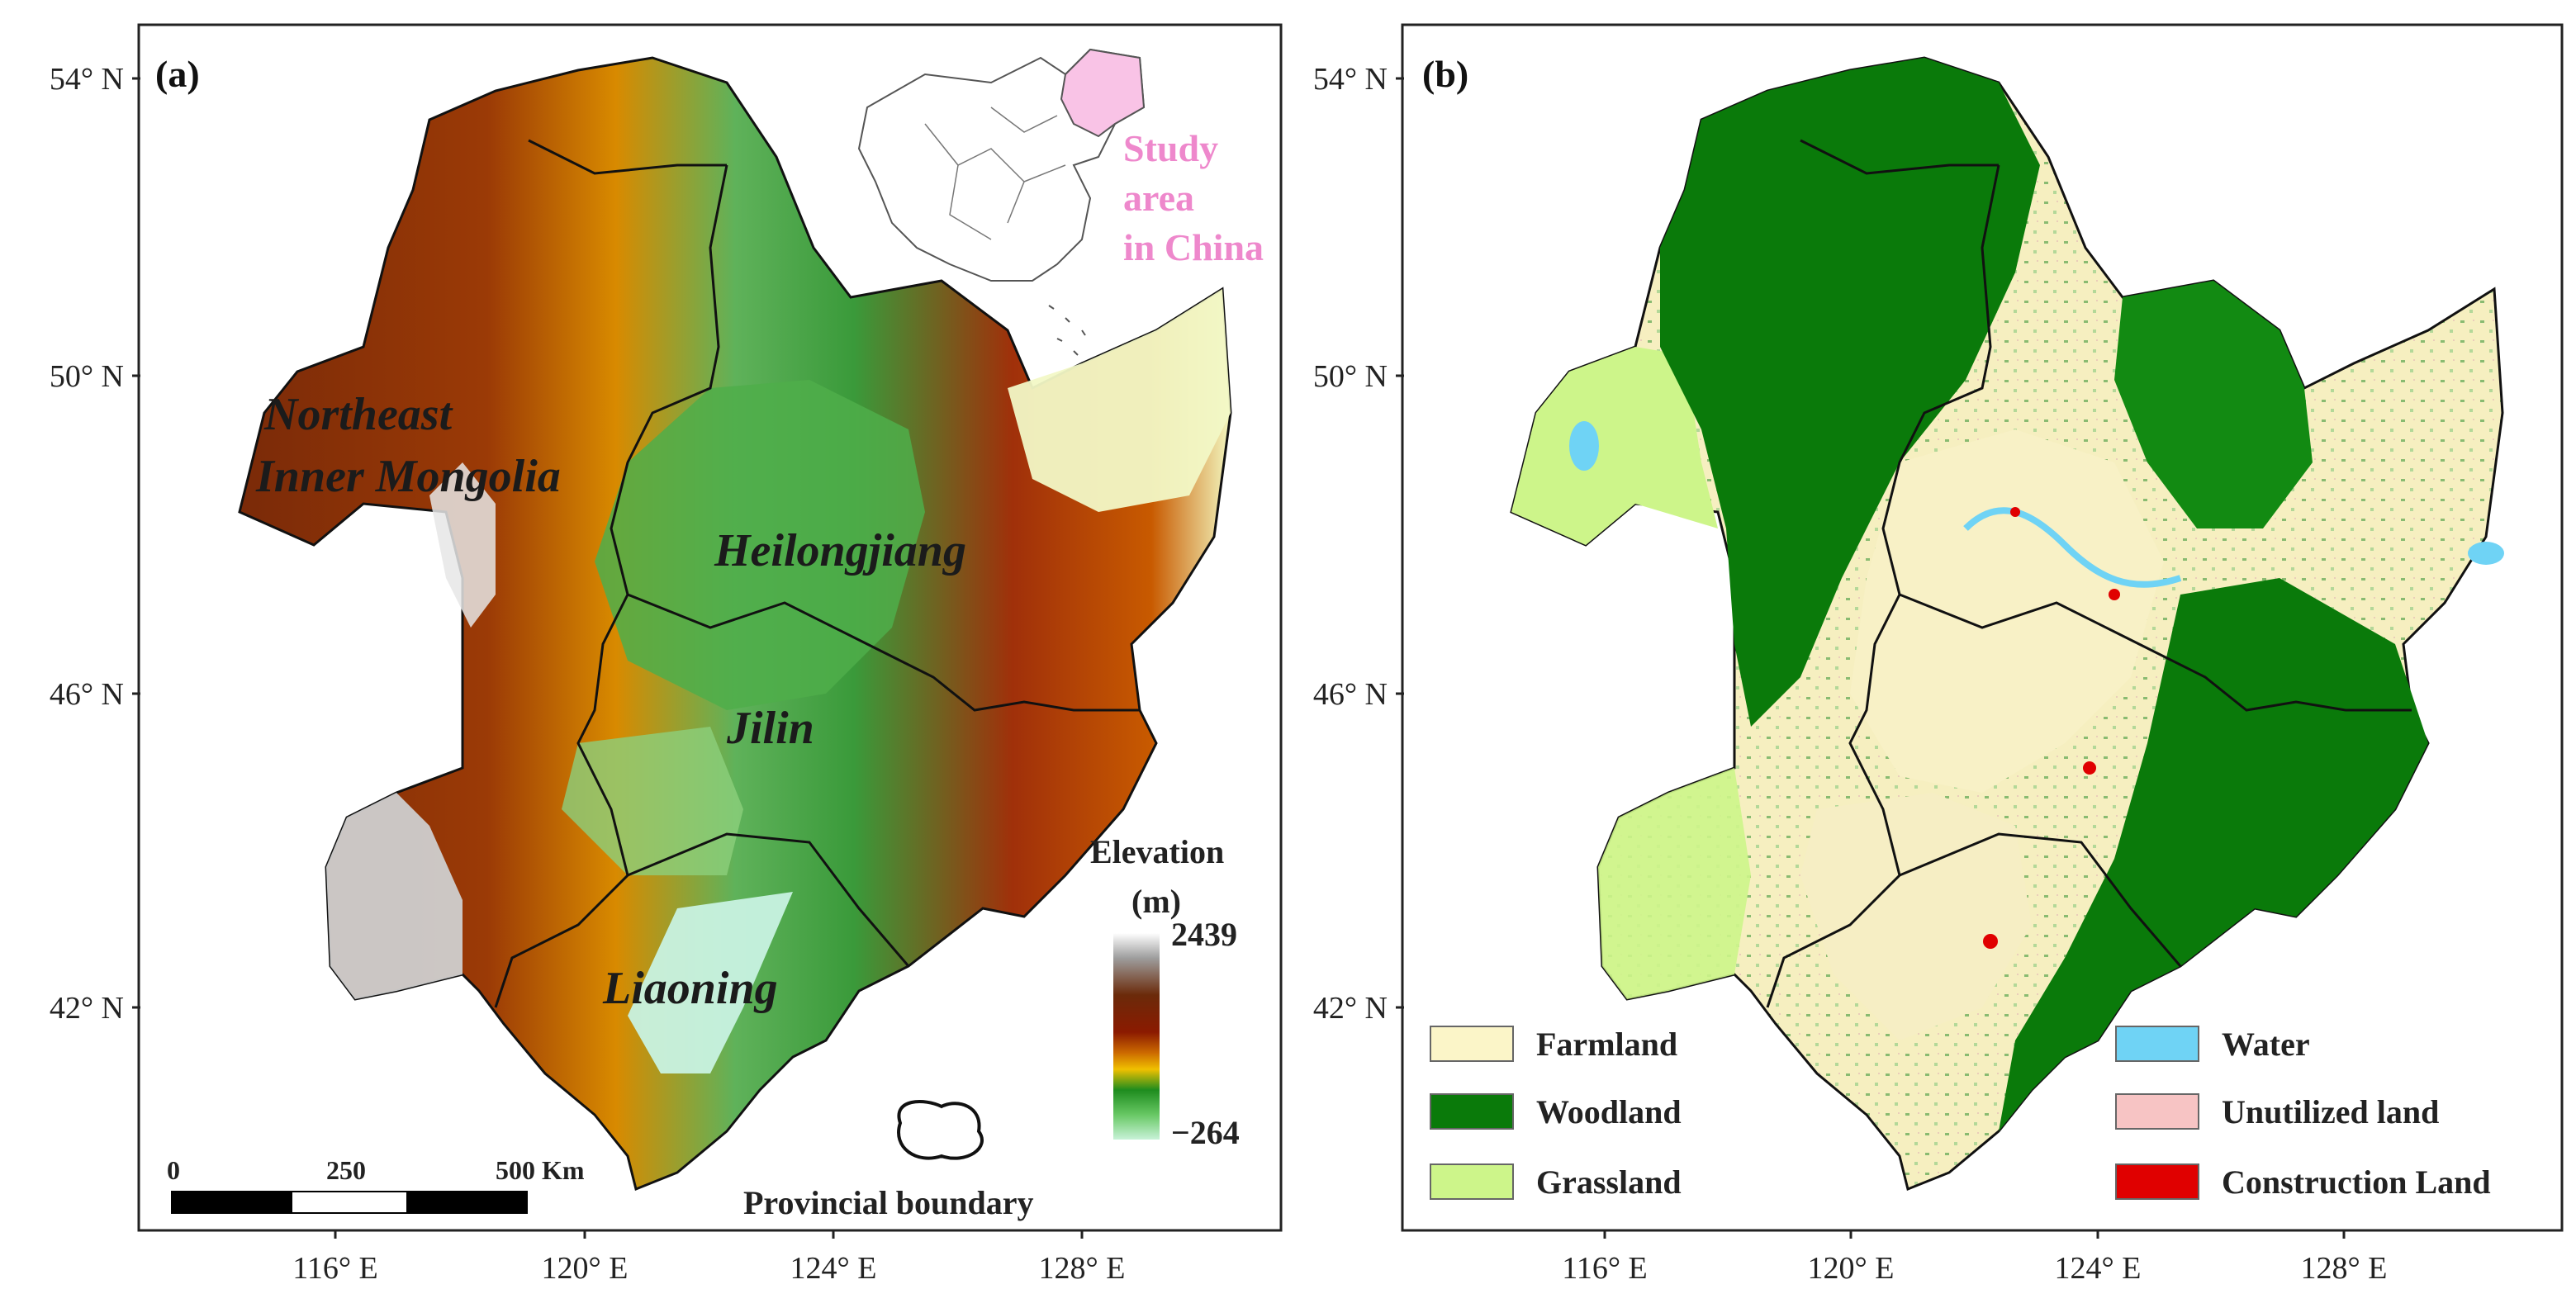 The image size is (2576, 1308). Describe the element at coordinates (1445, 74) in the screenshot. I see `panel-b-label: (b)` at that location.